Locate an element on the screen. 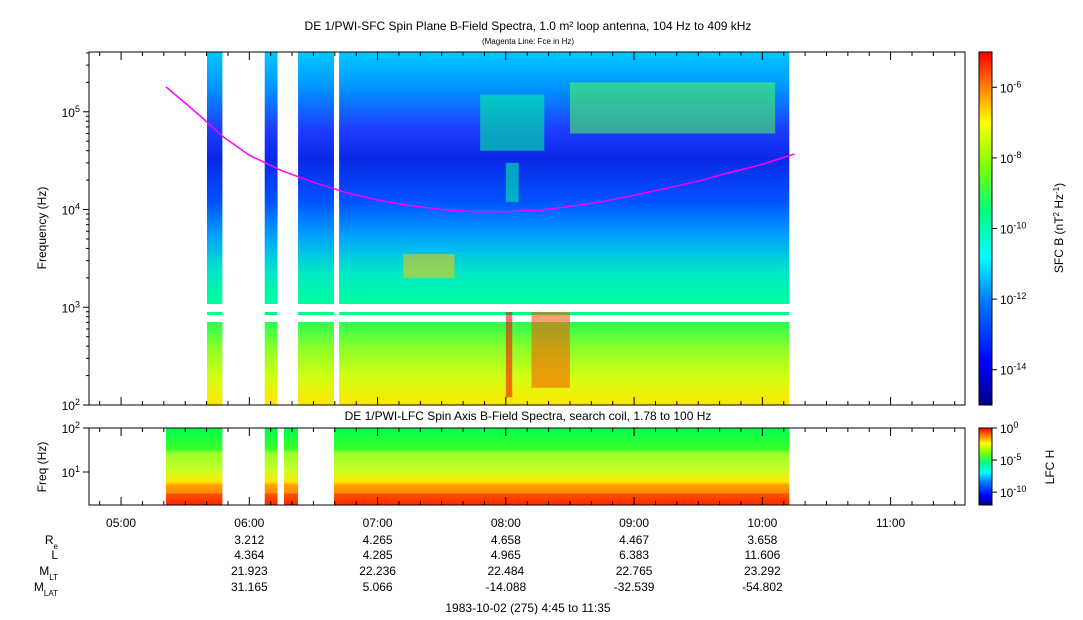 The image size is (1083, 620). lfc-y-axis-ticks: 10¹ 10² is located at coordinates (75, 450).